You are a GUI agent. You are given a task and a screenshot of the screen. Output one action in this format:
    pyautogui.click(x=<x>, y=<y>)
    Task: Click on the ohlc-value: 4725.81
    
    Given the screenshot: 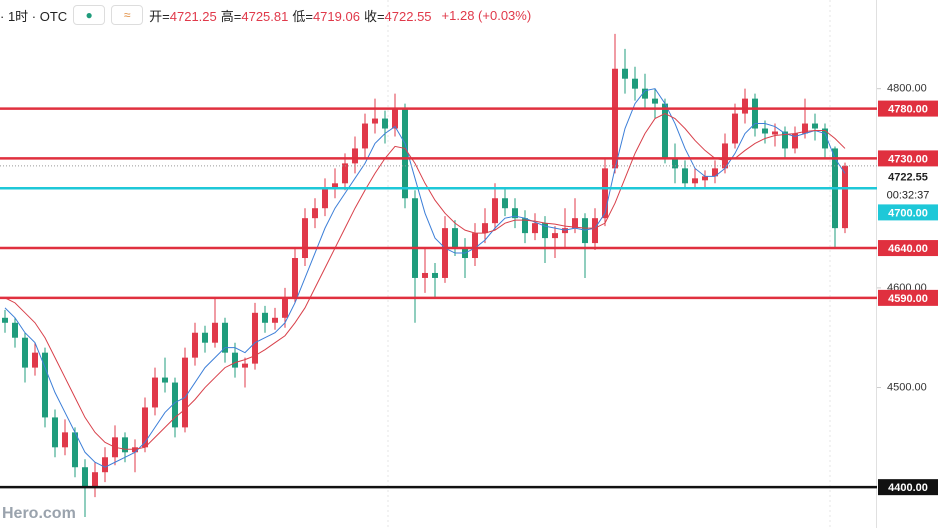 What is the action you would take?
    pyautogui.click(x=265, y=16)
    